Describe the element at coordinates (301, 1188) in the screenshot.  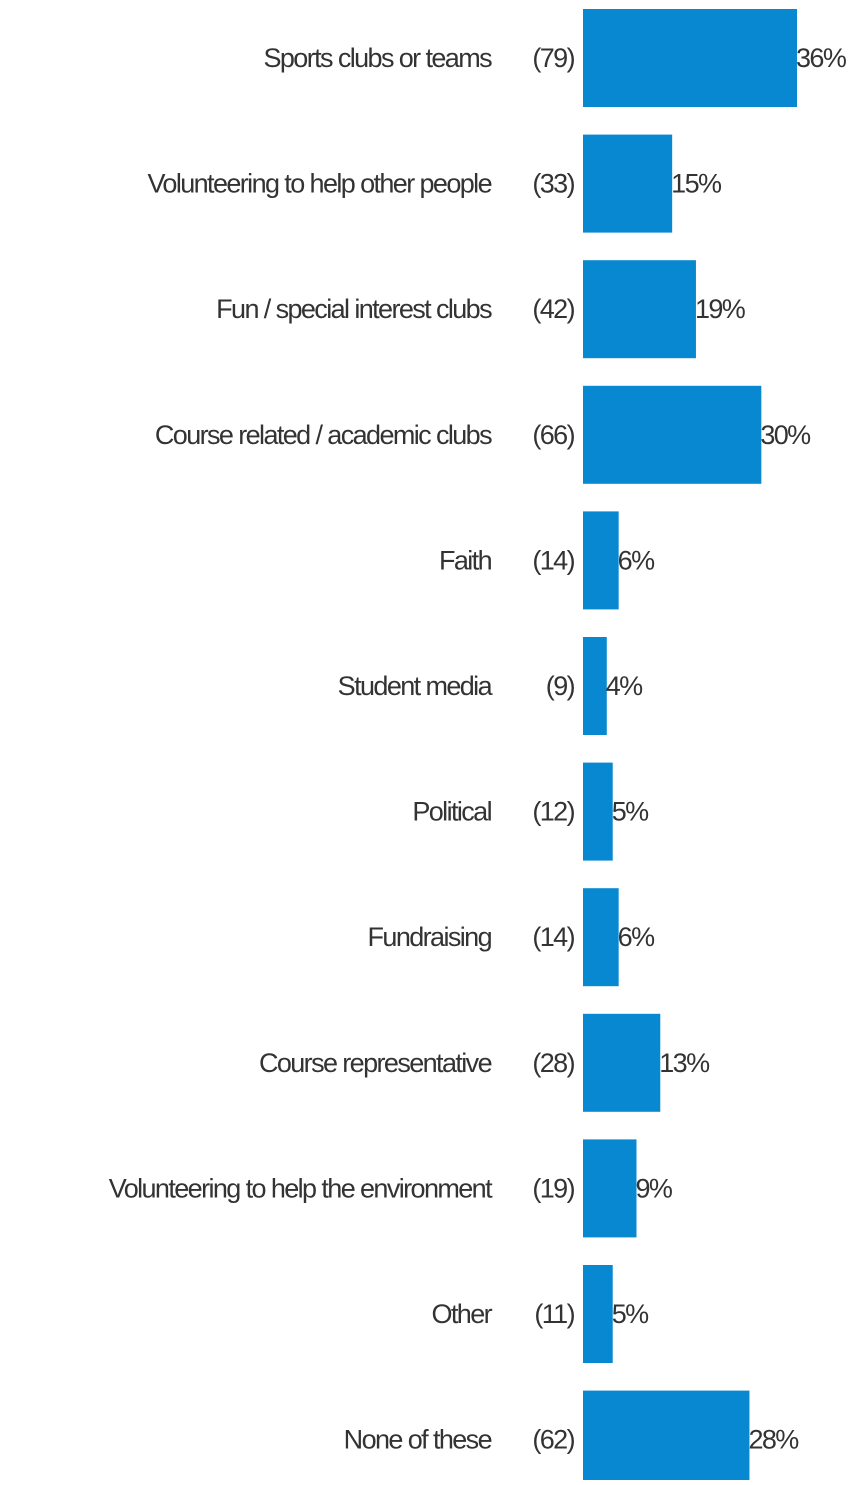
I see `category-label: Volunteering to help the environment` at that location.